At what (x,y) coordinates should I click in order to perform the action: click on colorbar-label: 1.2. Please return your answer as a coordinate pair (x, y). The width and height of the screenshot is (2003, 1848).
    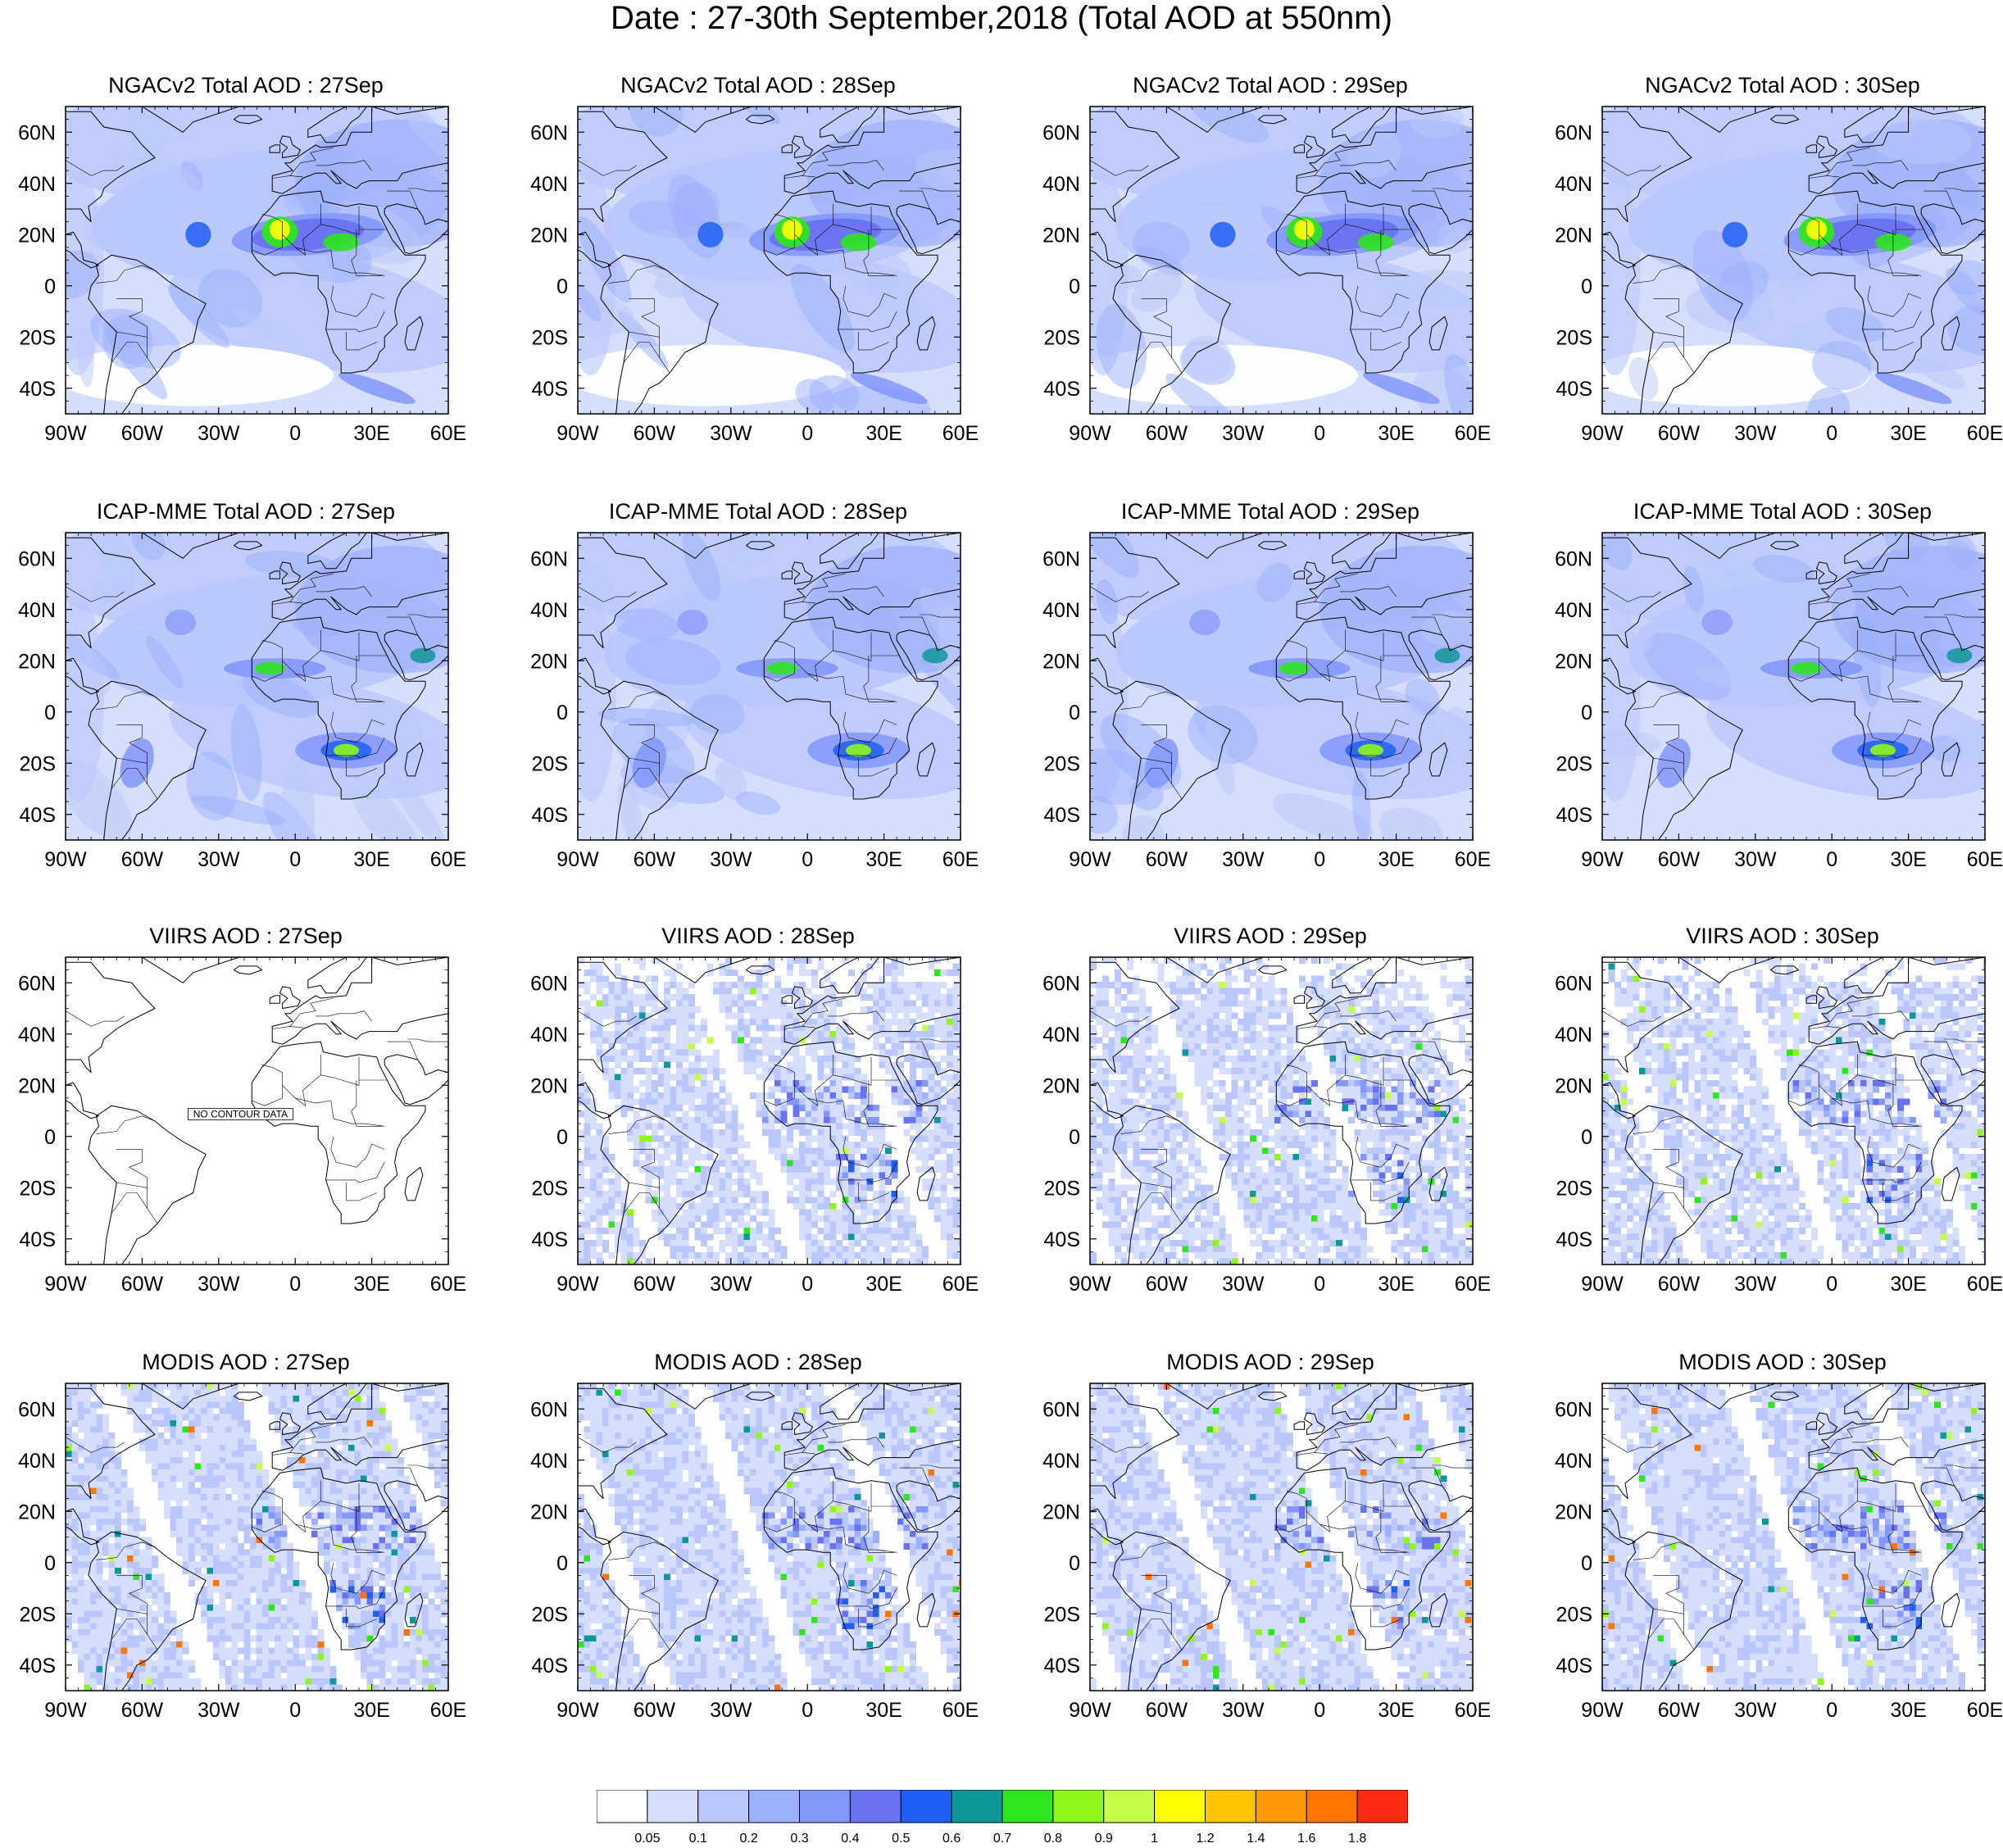
    Looking at the image, I should click on (1205, 1839).